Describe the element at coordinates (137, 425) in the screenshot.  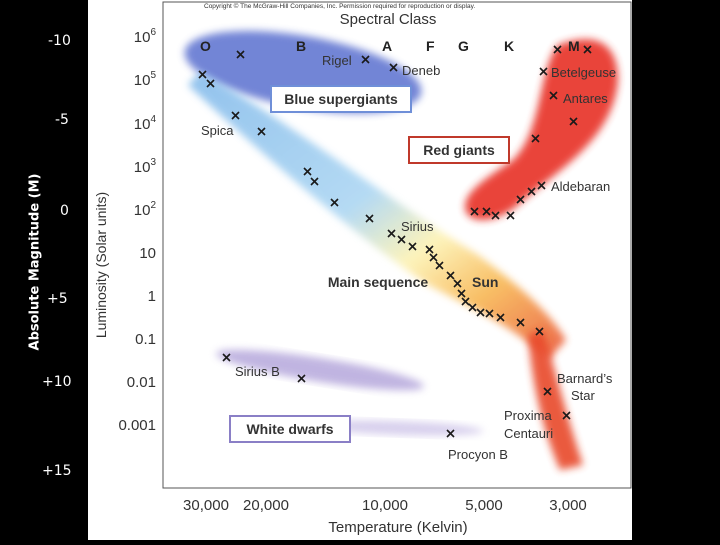
I see `luminosity-tick-label: 0.001` at that location.